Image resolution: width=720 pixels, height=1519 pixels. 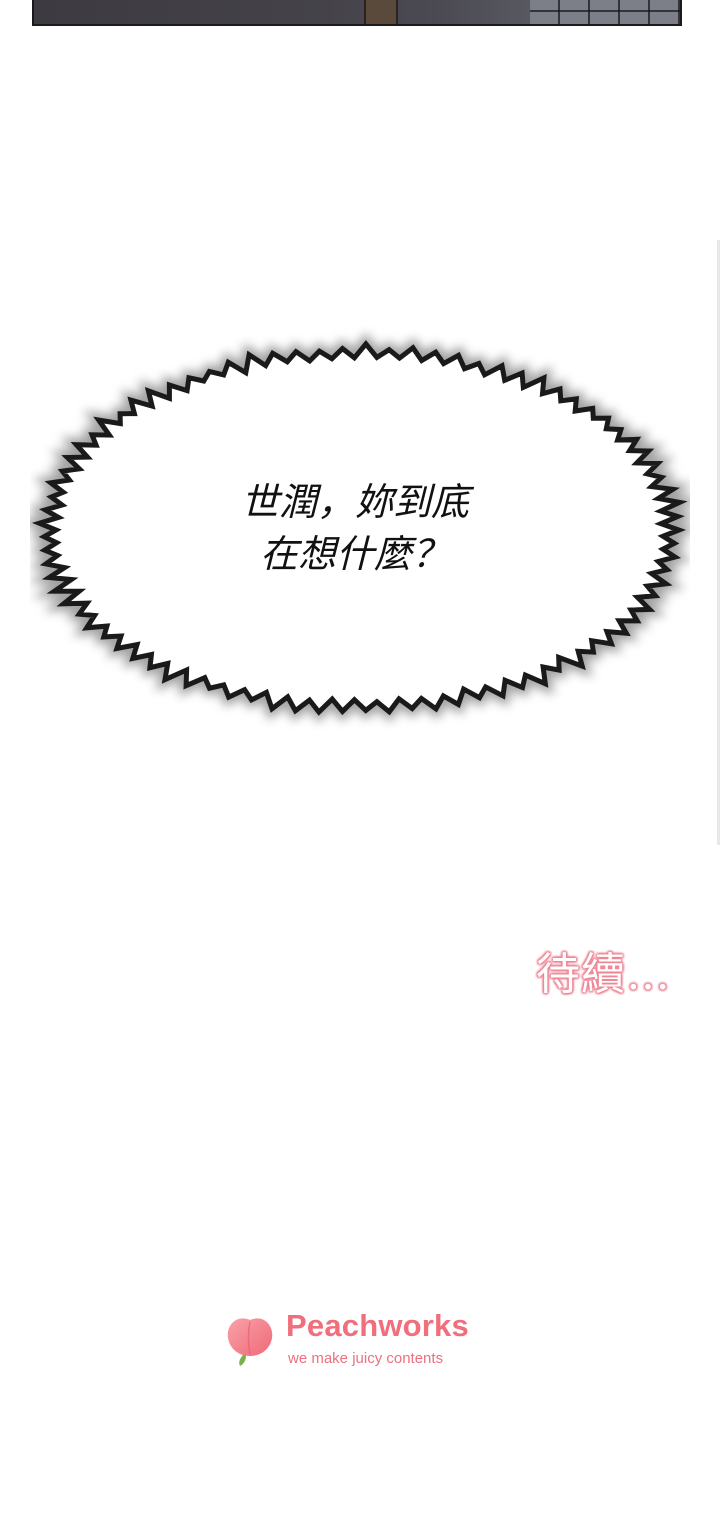 What do you see at coordinates (381, 12) in the screenshot?
I see `panel-door` at bounding box center [381, 12].